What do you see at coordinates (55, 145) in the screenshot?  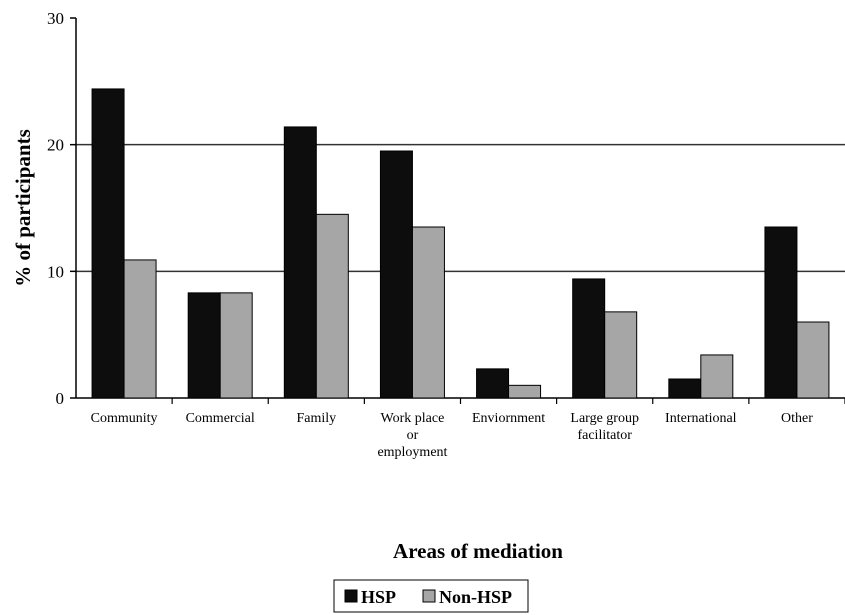 I see `y-tick-label: 20` at bounding box center [55, 145].